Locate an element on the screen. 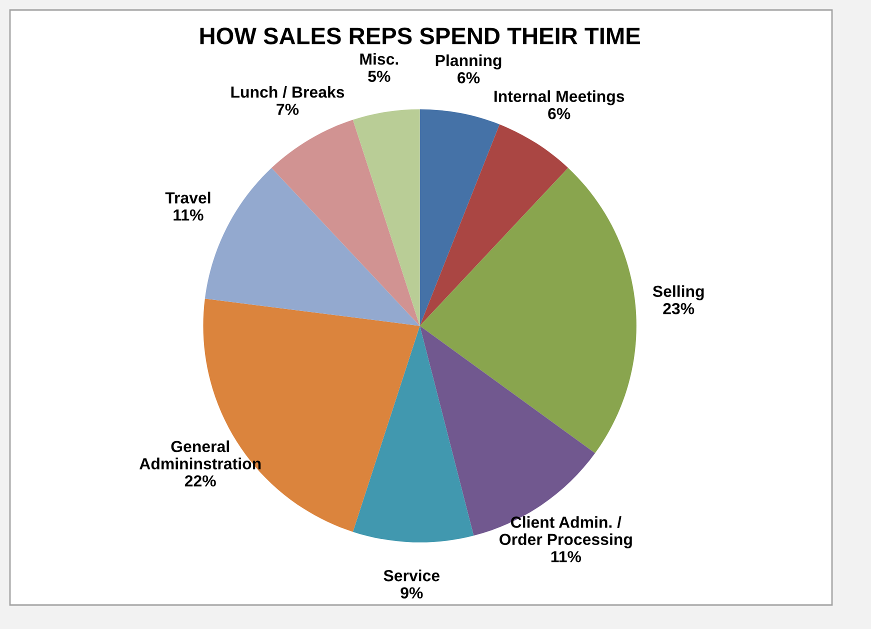 The height and width of the screenshot is (629, 871). slice-label: Service is located at coordinates (412, 576).